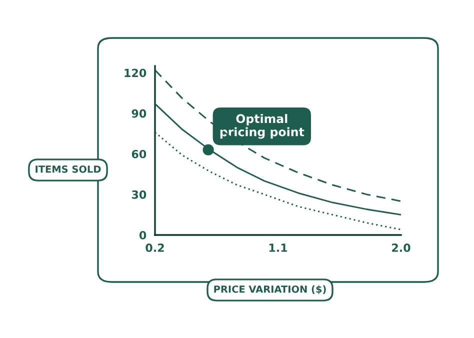 The width and height of the screenshot is (474, 338). What do you see at coordinates (142, 235) in the screenshot?
I see `y-tick-label: 0` at bounding box center [142, 235].